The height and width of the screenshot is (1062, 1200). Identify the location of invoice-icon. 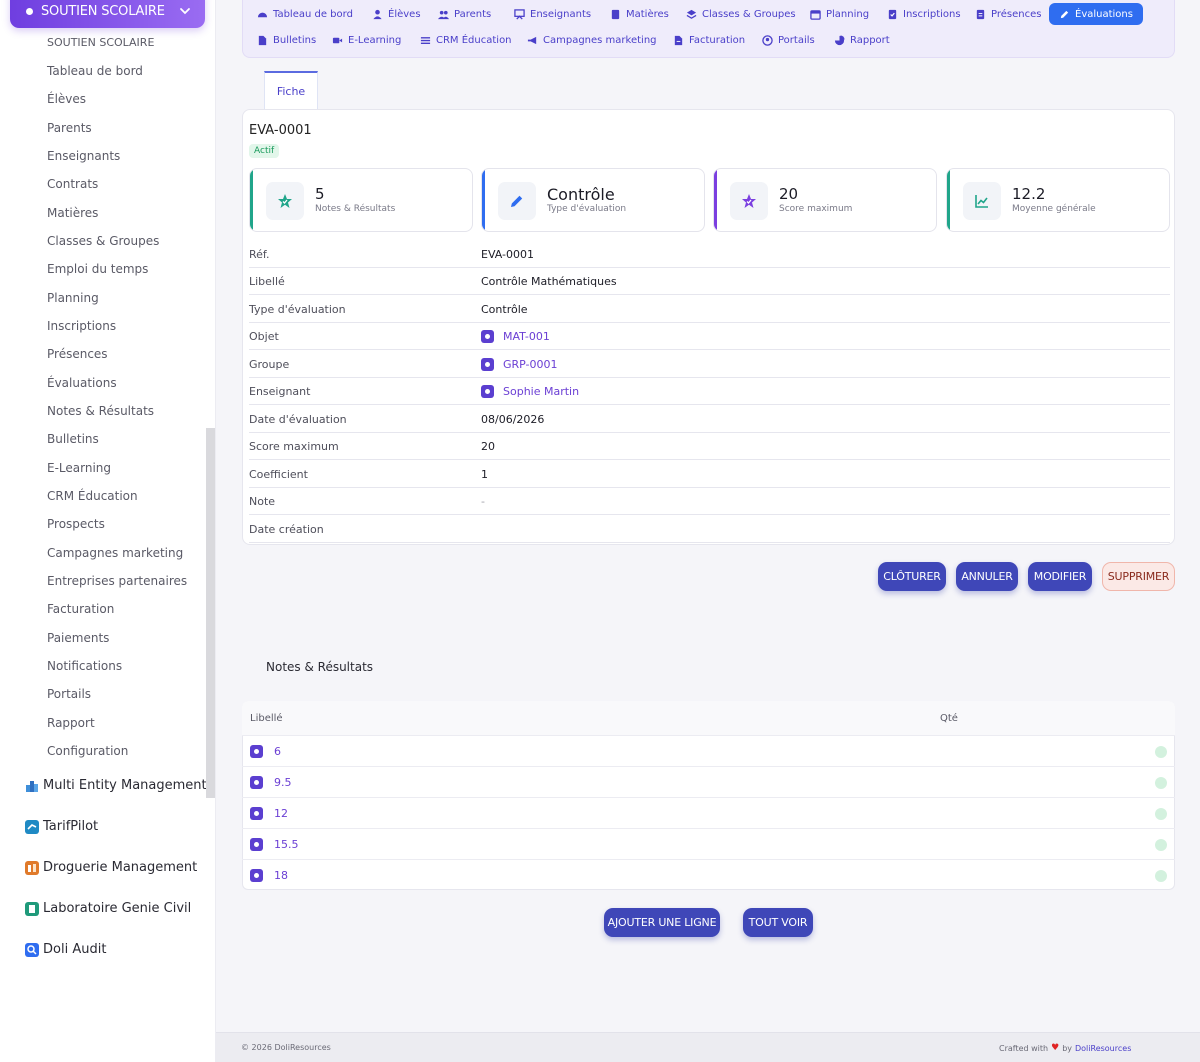
(678, 40).